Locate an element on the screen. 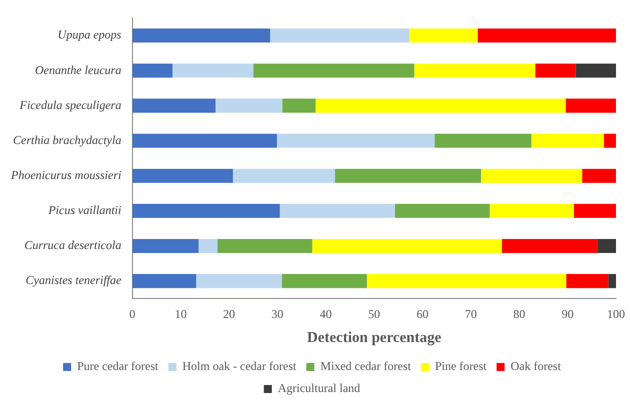  legend-label: Pure cedar forest is located at coordinates (118, 366).